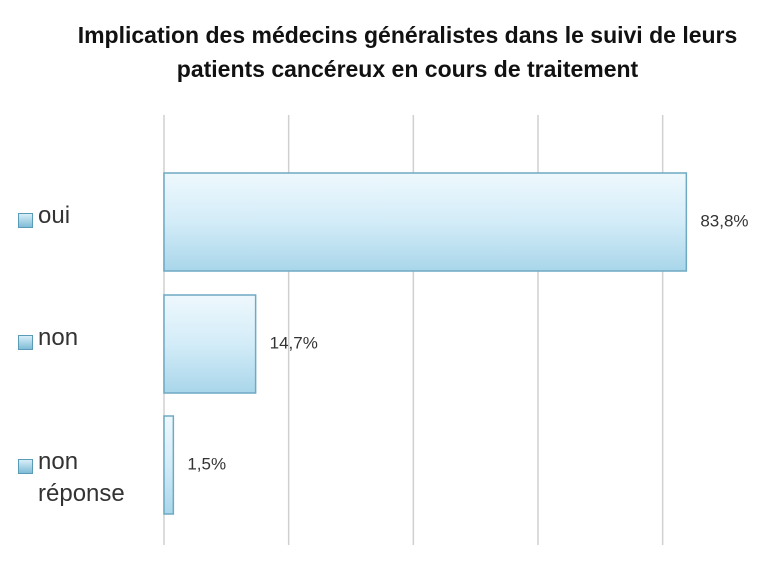  What do you see at coordinates (294, 342) in the screenshot?
I see `value-label: 14,7%` at bounding box center [294, 342].